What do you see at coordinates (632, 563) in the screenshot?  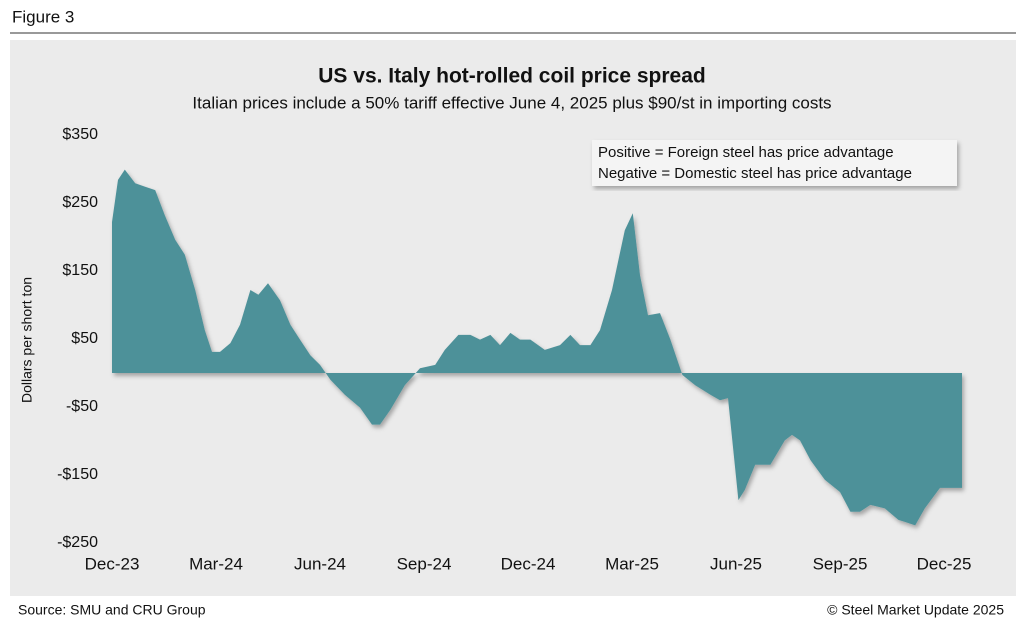 I see `x-tick-label: Mar-25` at bounding box center [632, 563].